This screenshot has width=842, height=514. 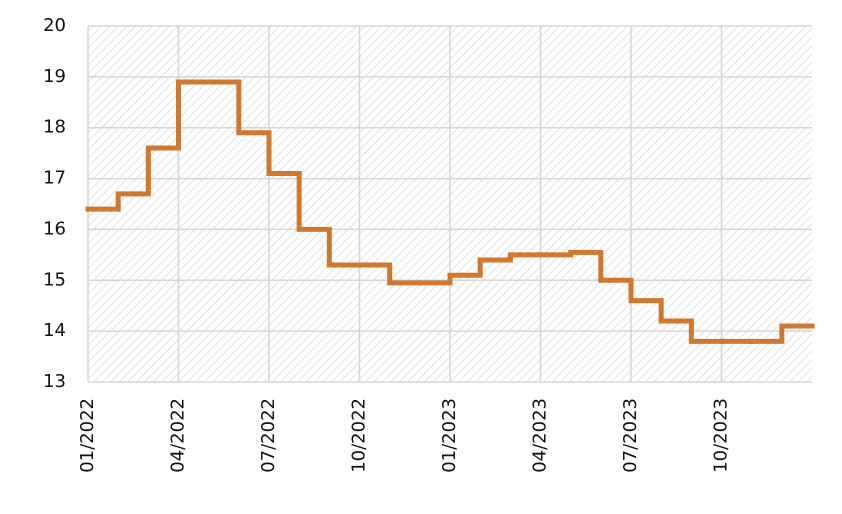 I want to click on x-tick-label: 01/2022, so click(x=87, y=435).